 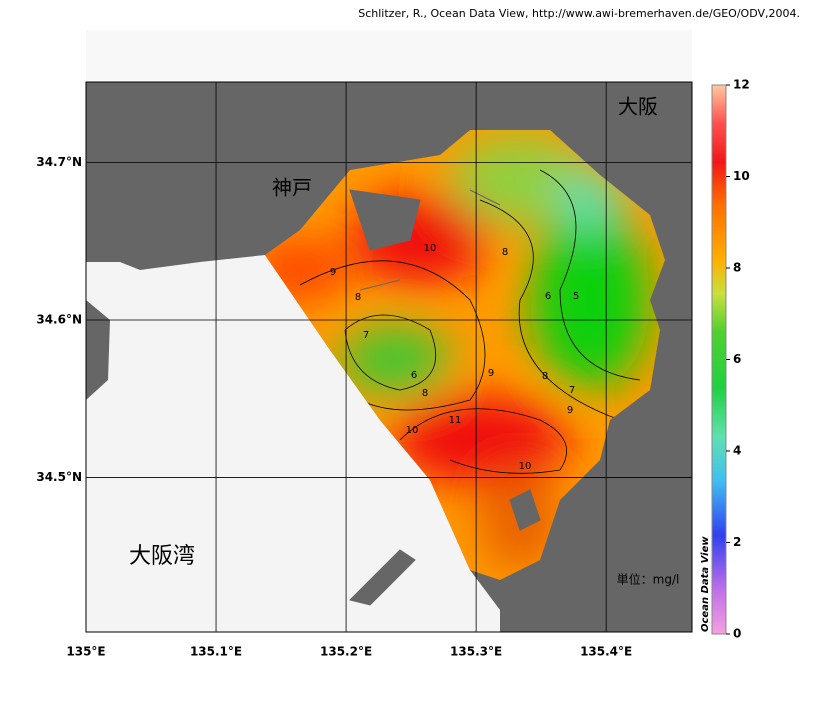 What do you see at coordinates (455, 420) in the screenshot?
I see `contour-label: 11` at bounding box center [455, 420].